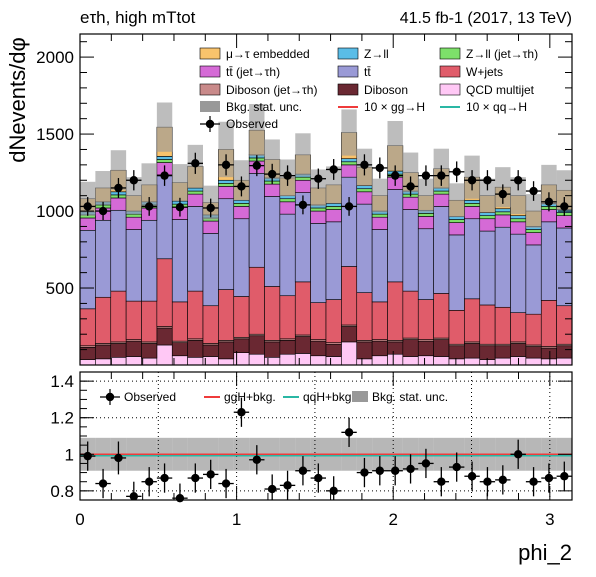 Image resolution: width=596 pixels, height=577 pixels. I want to click on bar-tt-jet-h--24, so click(456, 229).